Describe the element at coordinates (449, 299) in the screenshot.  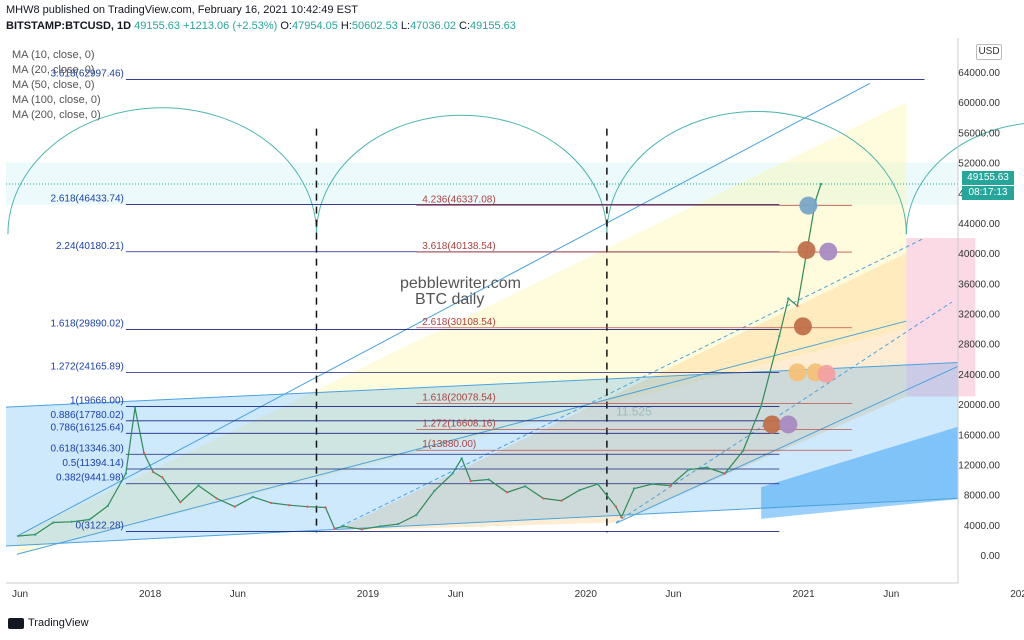
I see `watermark-subtitle: BTC daily` at that location.